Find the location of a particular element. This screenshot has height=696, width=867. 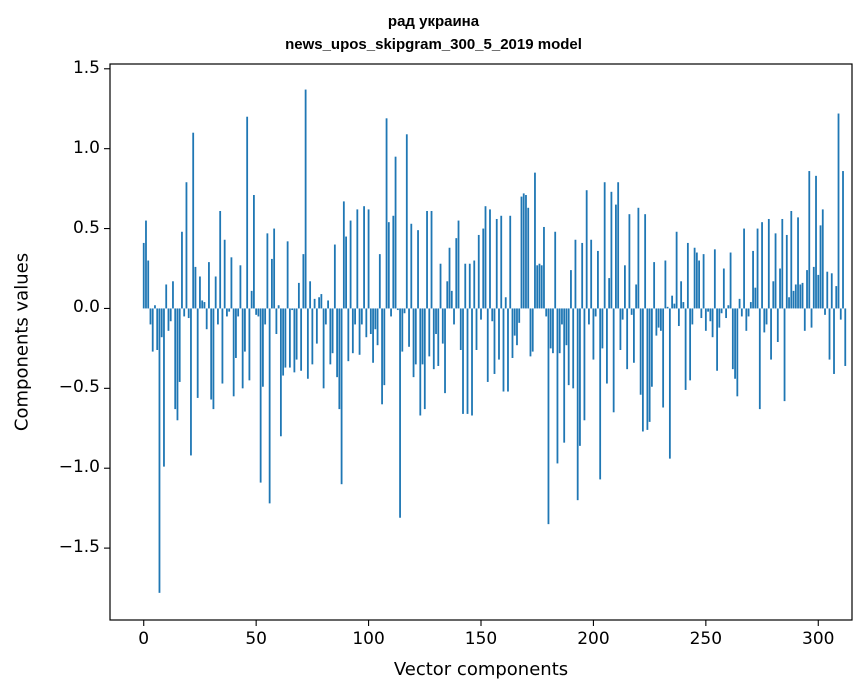

y-tick-label: 1.0 is located at coordinates (86, 147).